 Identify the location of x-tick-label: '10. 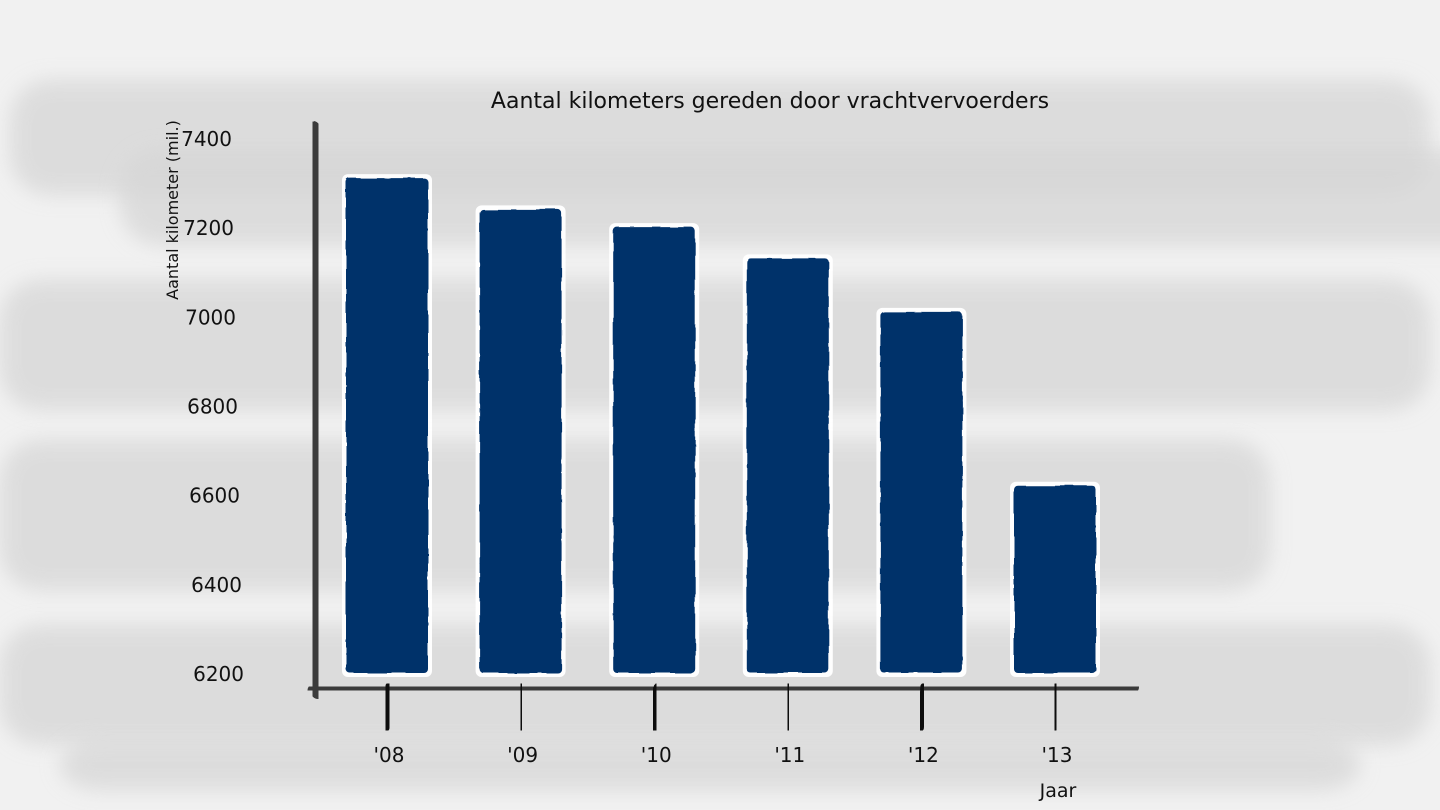
(656, 755).